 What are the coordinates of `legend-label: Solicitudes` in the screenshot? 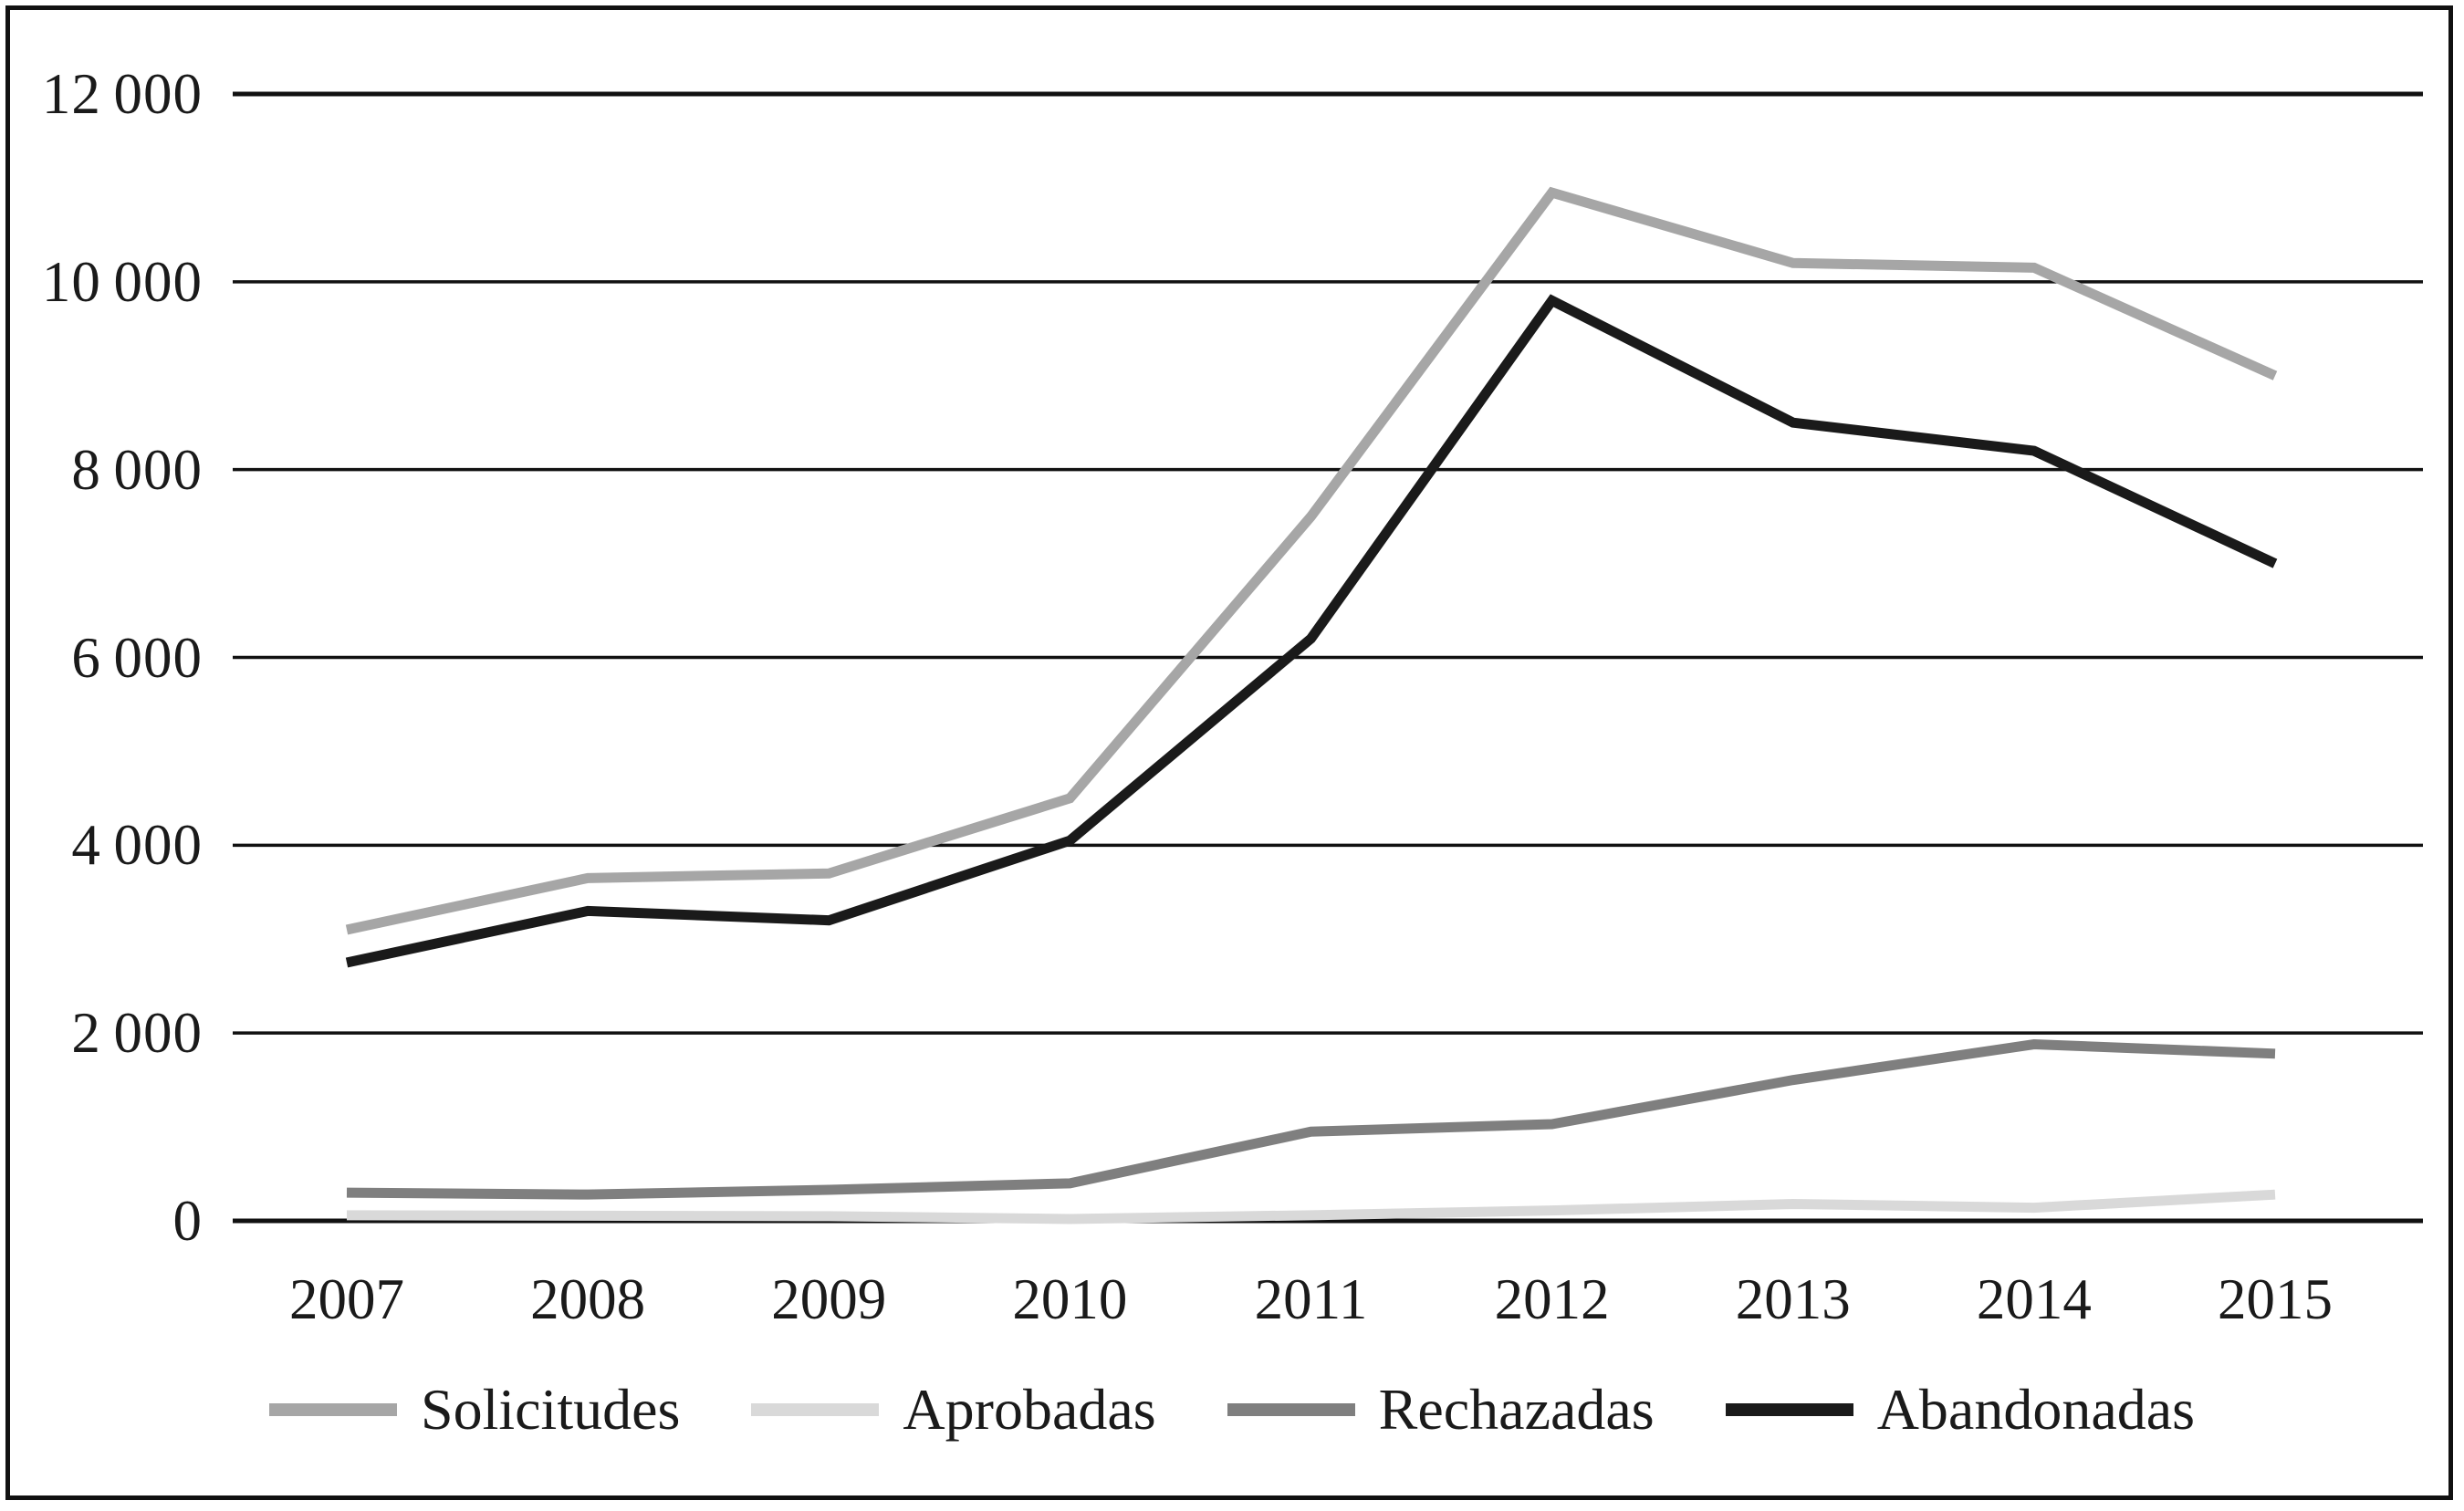 It's located at (550, 1409).